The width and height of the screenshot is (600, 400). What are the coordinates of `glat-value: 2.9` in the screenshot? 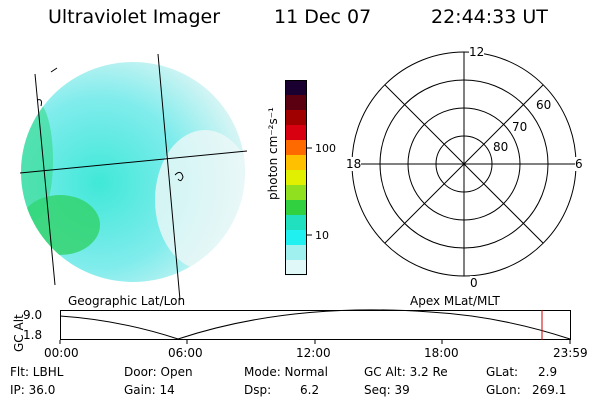 It's located at (548, 372).